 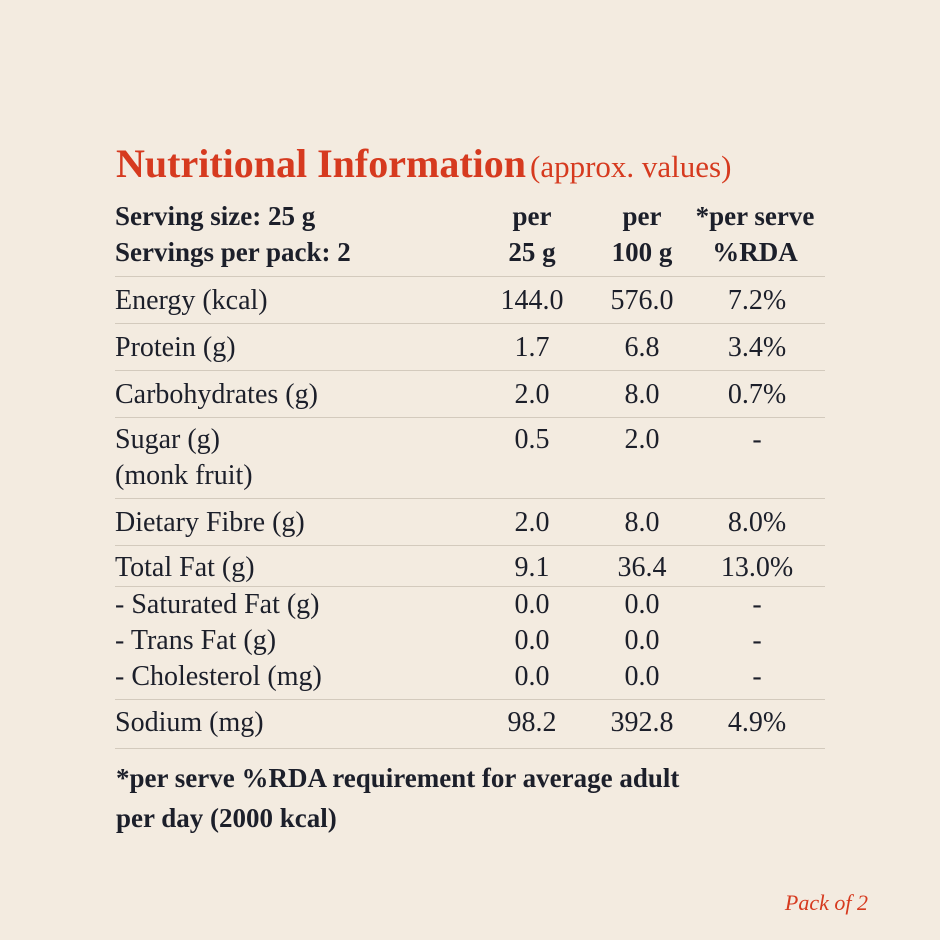 What do you see at coordinates (826, 902) in the screenshot?
I see `pack-label: Pack of 2` at bounding box center [826, 902].